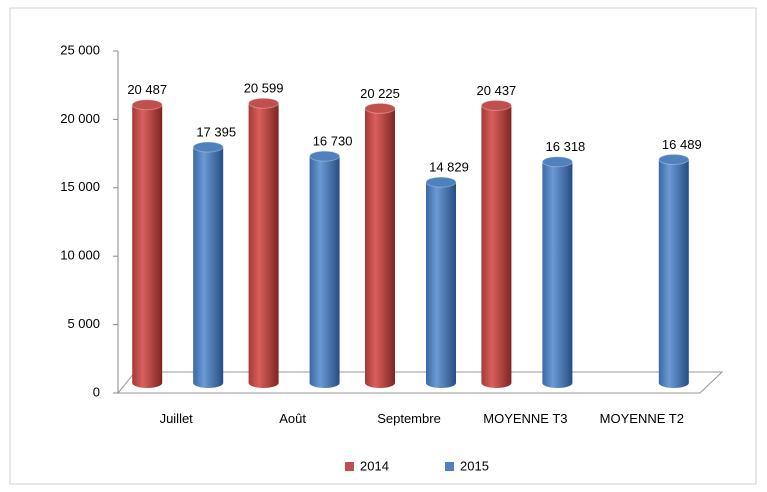 This screenshot has width=767, height=492. What do you see at coordinates (497, 90) in the screenshot?
I see `data-label: 20 437` at bounding box center [497, 90].